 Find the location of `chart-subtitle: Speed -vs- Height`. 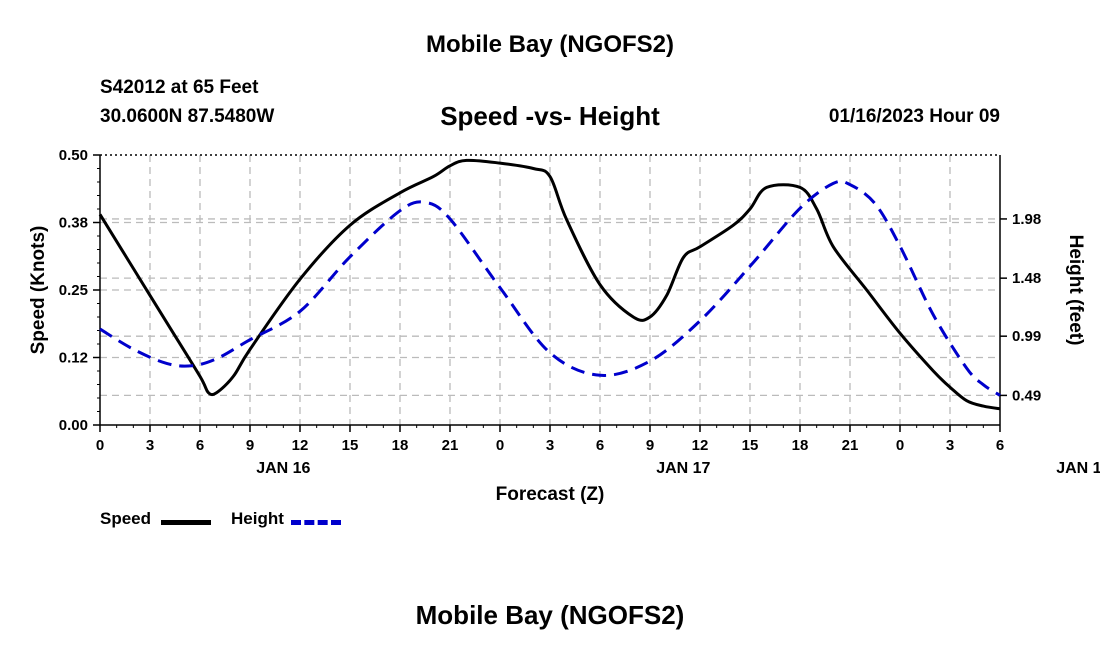

chart-subtitle: Speed -vs- Height is located at coordinates (550, 116).